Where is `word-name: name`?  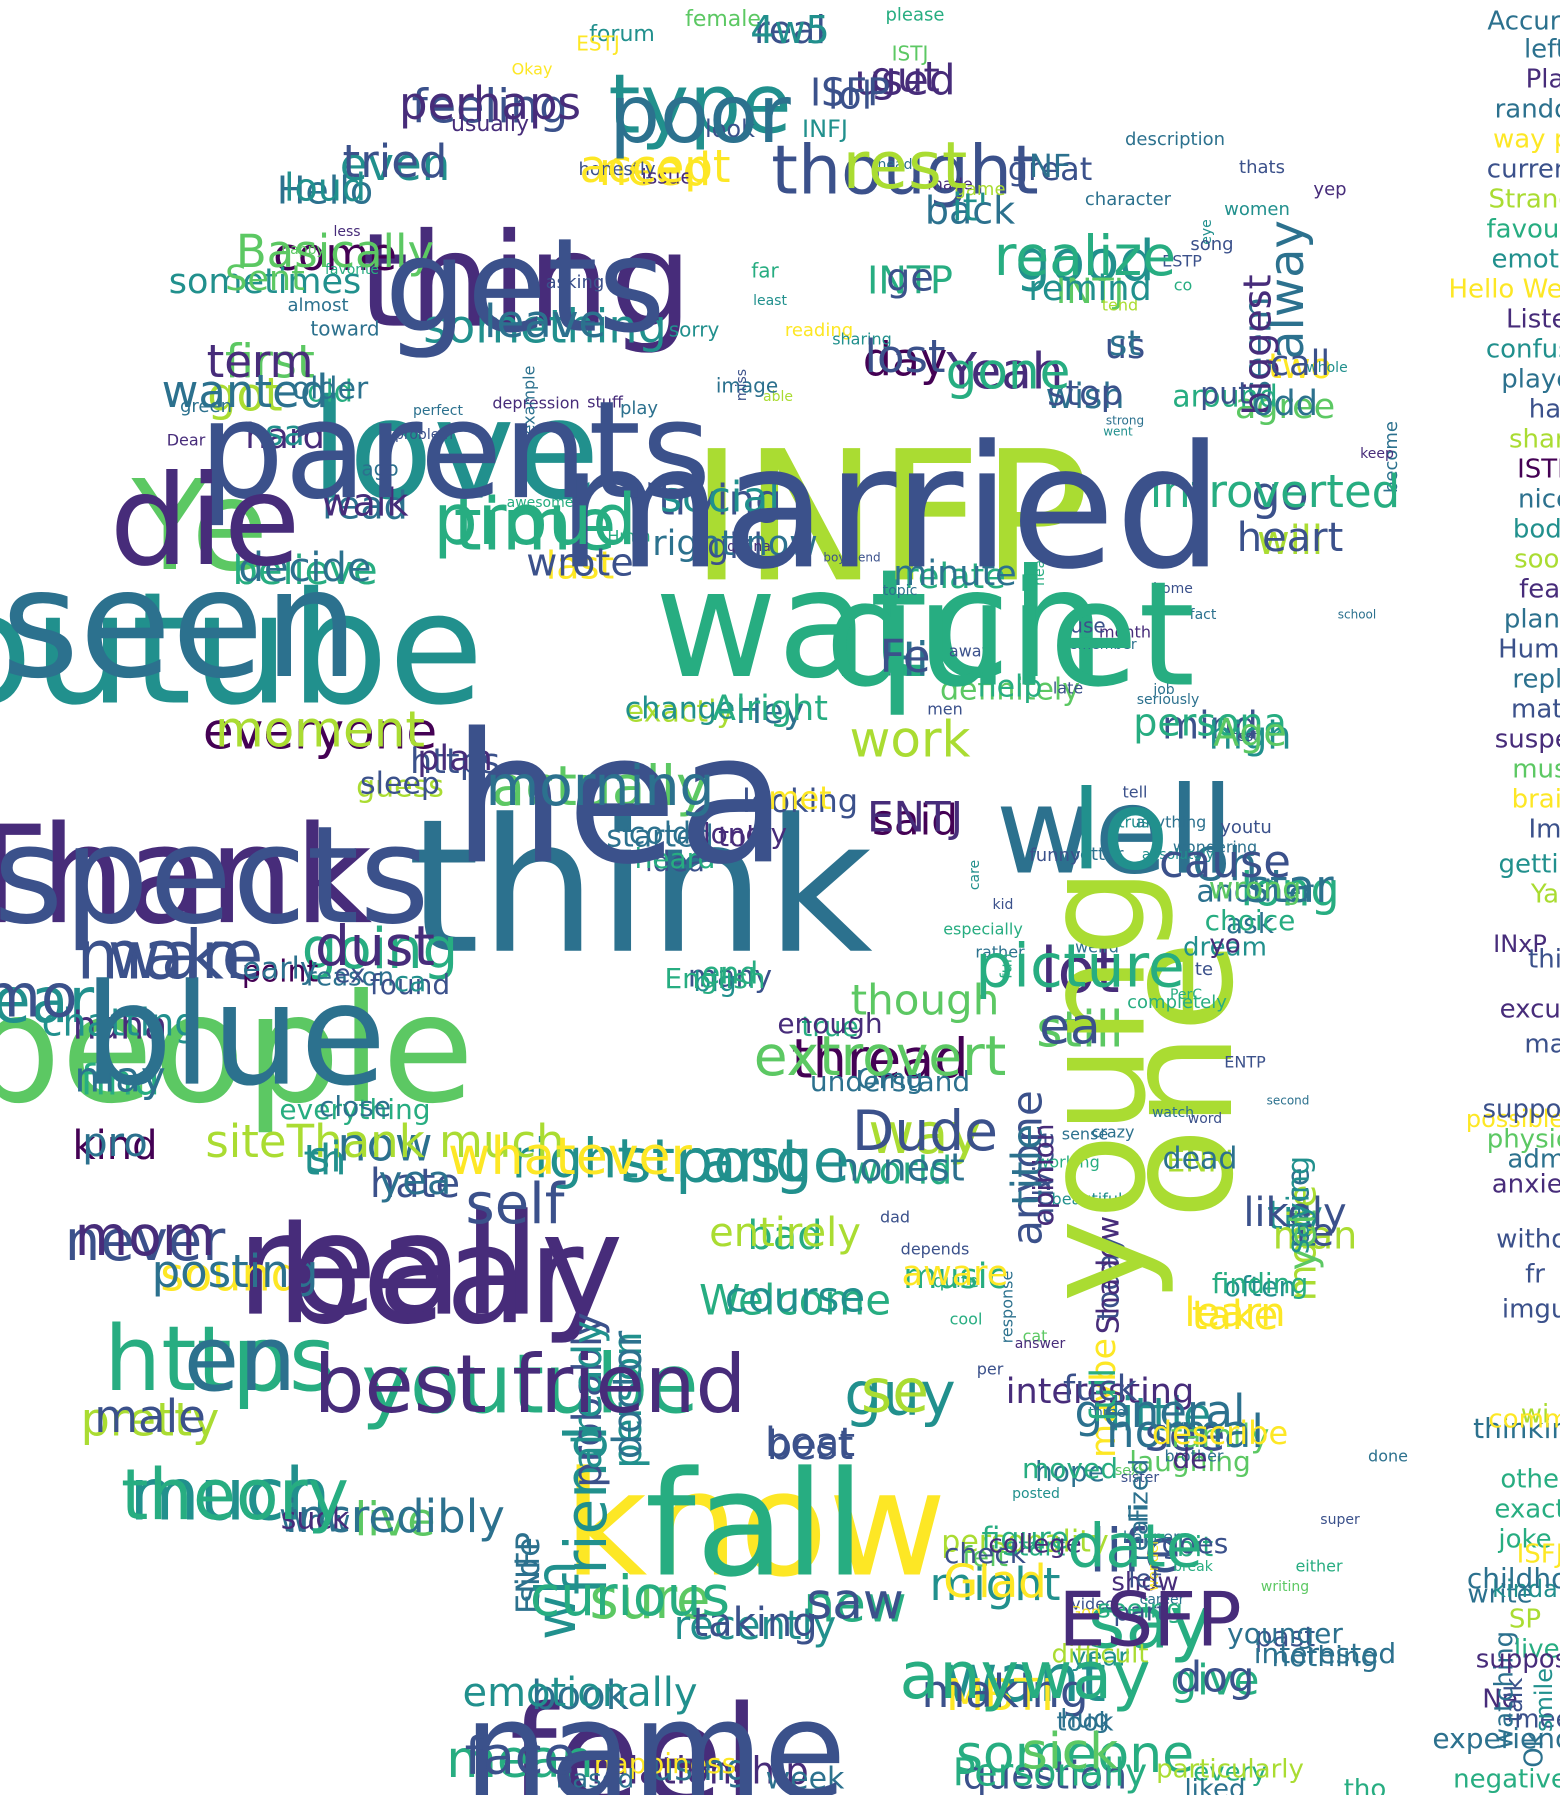
word-name: name is located at coordinates (655, 1733).